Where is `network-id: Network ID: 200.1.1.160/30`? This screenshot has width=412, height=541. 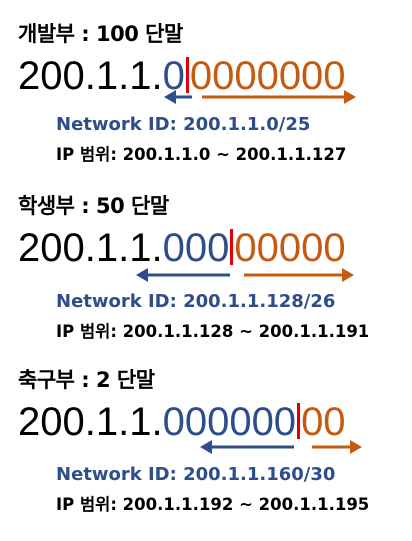 network-id: Network ID: 200.1.1.160/30 is located at coordinates (196, 474).